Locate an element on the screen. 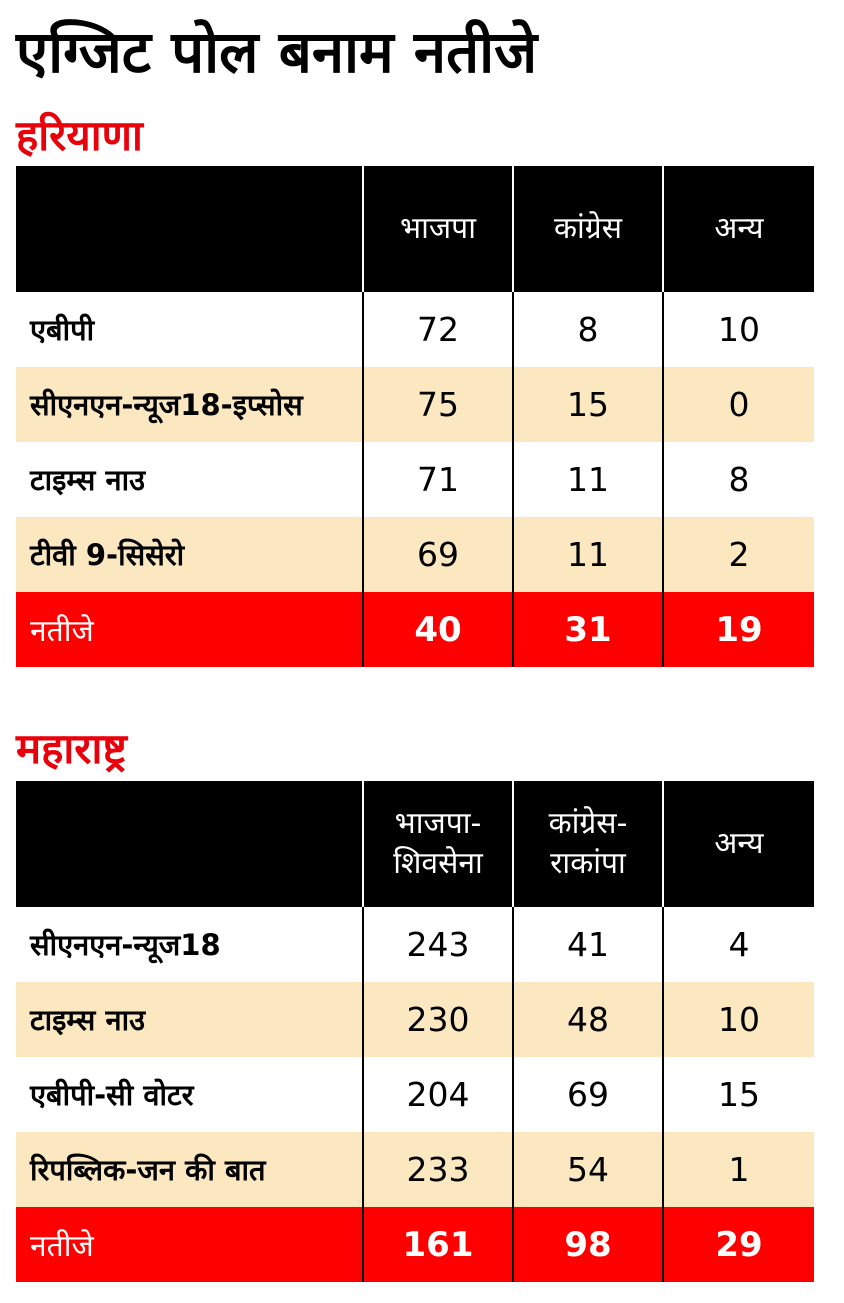 The image size is (844, 1303). result-row: नतीजे 40 31 19 is located at coordinates (415, 629).